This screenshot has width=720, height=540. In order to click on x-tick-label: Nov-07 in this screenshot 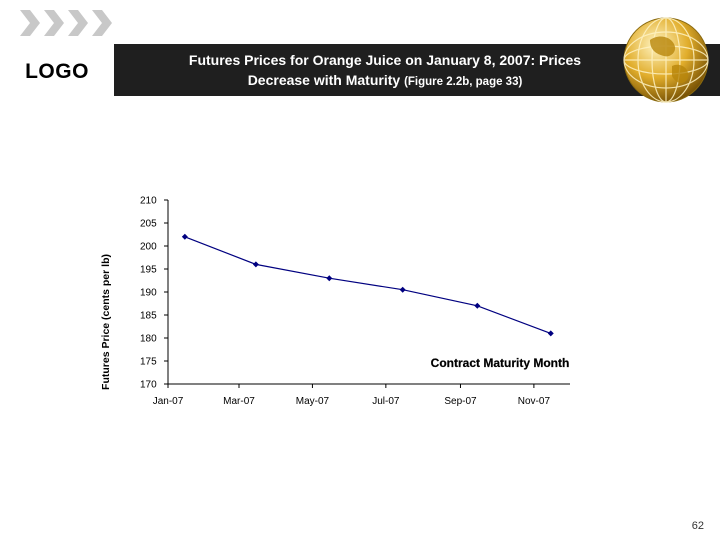, I will do `click(534, 401)`.